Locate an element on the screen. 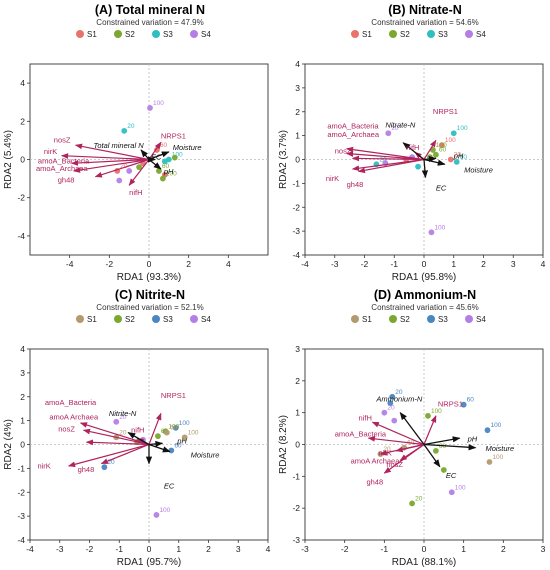 This screenshot has width=550, height=570. panel-title: (A) Total mineral N is located at coordinates (150, 10).